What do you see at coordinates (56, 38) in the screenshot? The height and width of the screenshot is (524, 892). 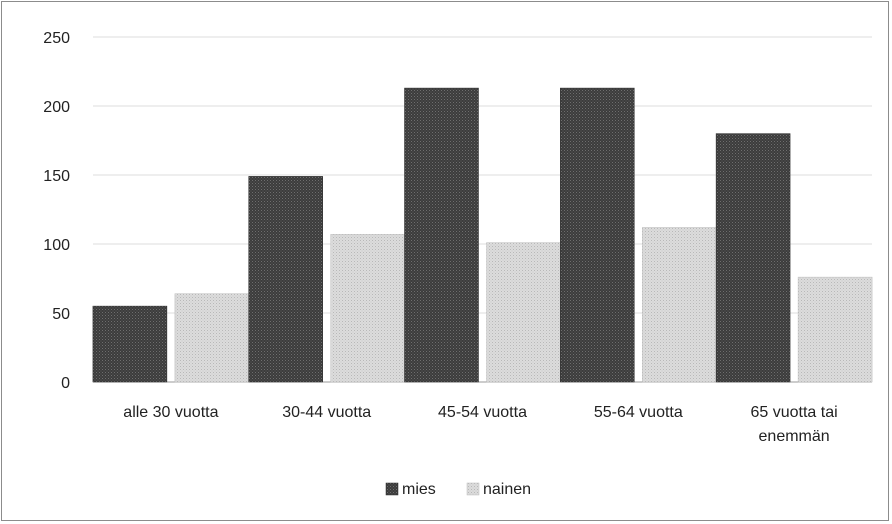 I see `y-tick-label: 250` at bounding box center [56, 38].